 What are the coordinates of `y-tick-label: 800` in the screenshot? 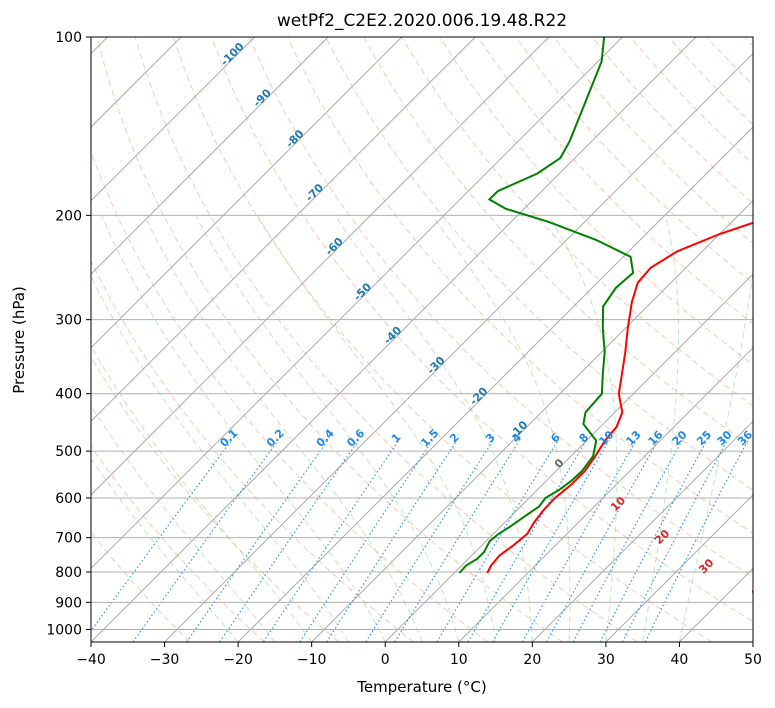 It's located at (68, 573).